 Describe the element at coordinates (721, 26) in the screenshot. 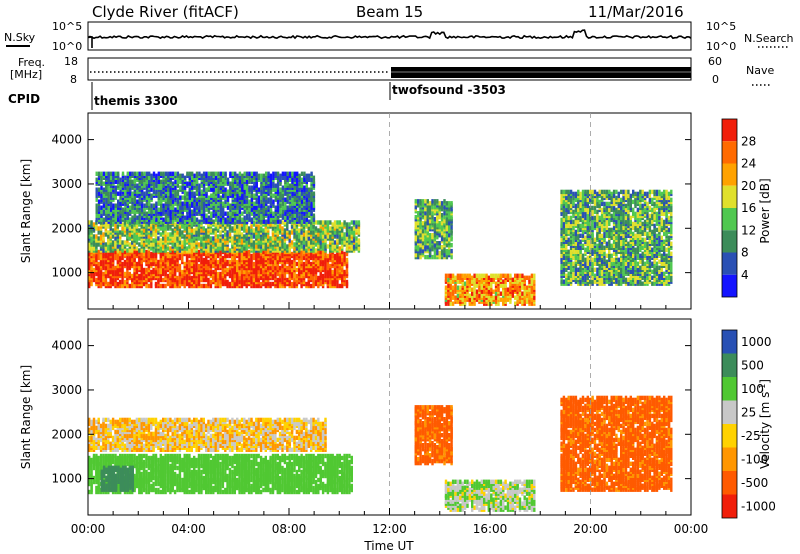

I see `nsearch-tick-top: 10^5` at that location.